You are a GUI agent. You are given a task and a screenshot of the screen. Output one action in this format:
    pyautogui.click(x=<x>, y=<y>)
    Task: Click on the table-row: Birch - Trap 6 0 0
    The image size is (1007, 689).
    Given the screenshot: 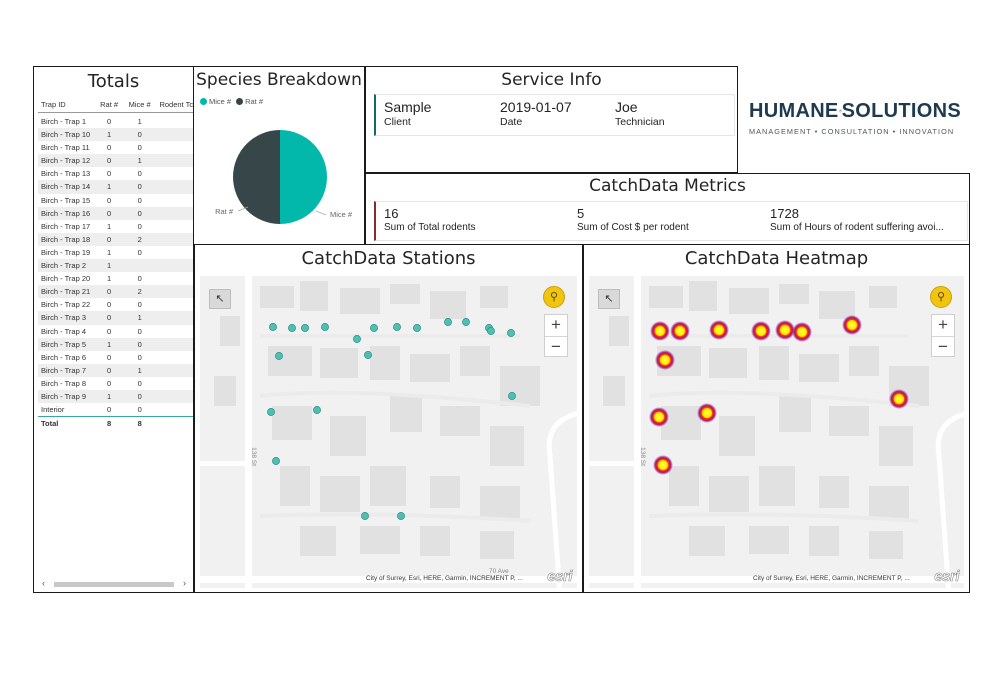 What is the action you would take?
    pyautogui.click(x=115, y=357)
    